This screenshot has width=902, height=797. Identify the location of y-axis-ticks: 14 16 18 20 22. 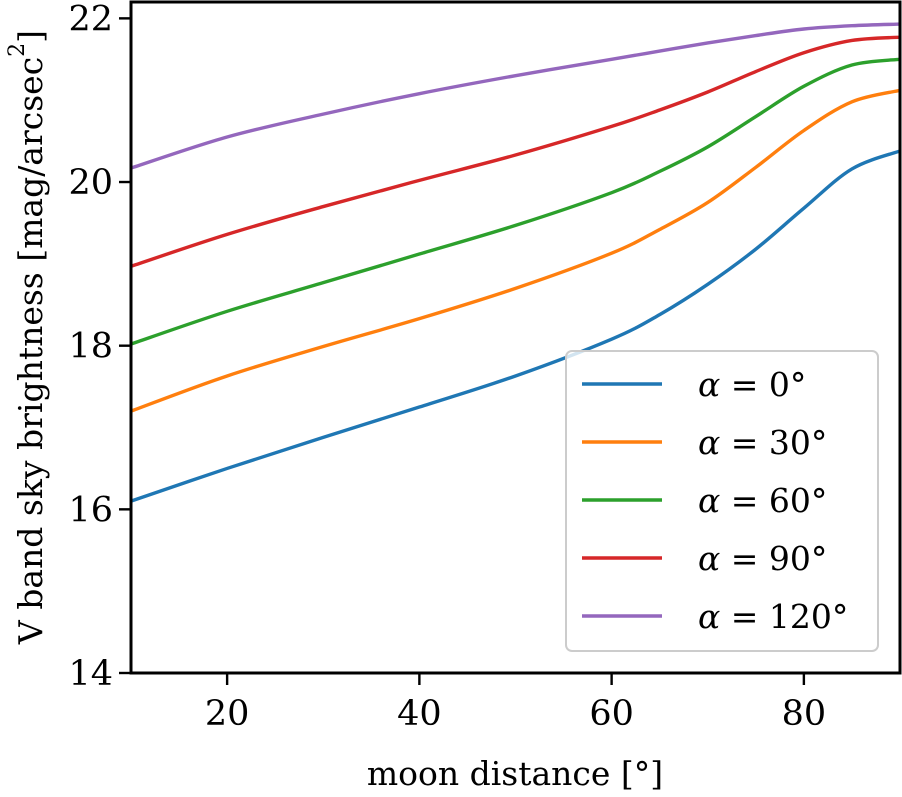
(99, 347).